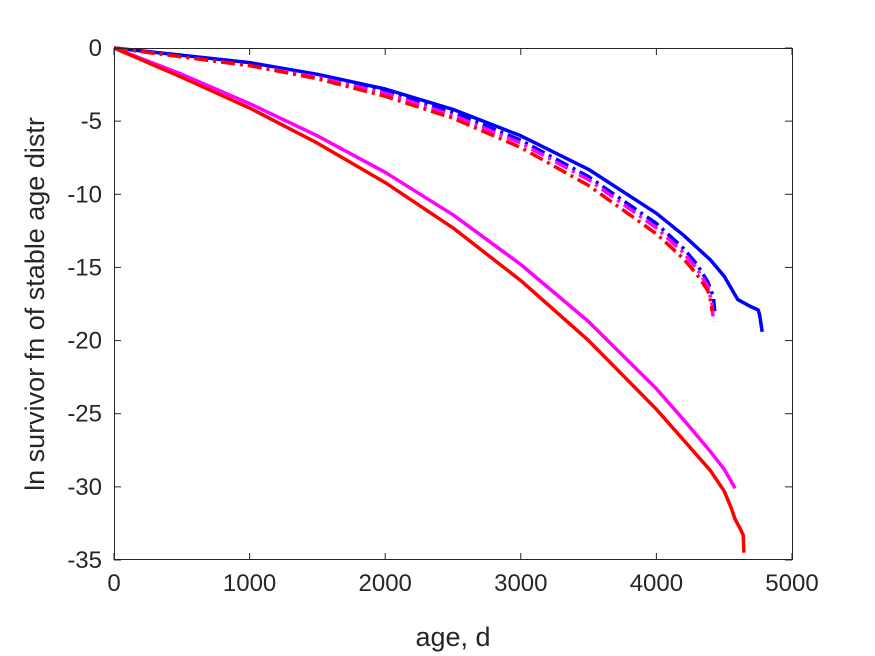 This screenshot has width=875, height=656. What do you see at coordinates (656, 583) in the screenshot?
I see `x-tick-label: 4000` at bounding box center [656, 583].